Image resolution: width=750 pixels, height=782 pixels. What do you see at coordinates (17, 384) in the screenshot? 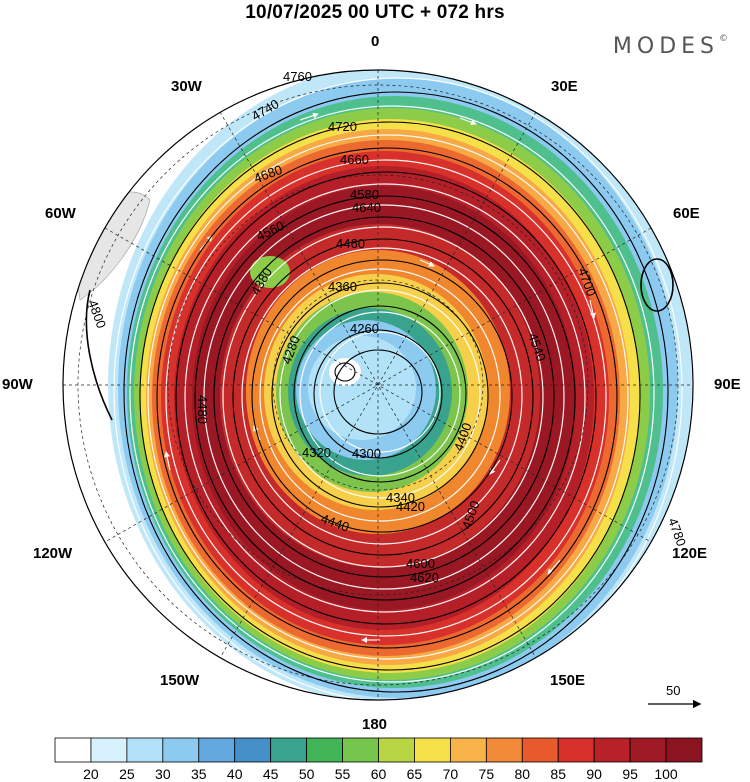
I see `lon-label-90w: 90W` at bounding box center [17, 384].